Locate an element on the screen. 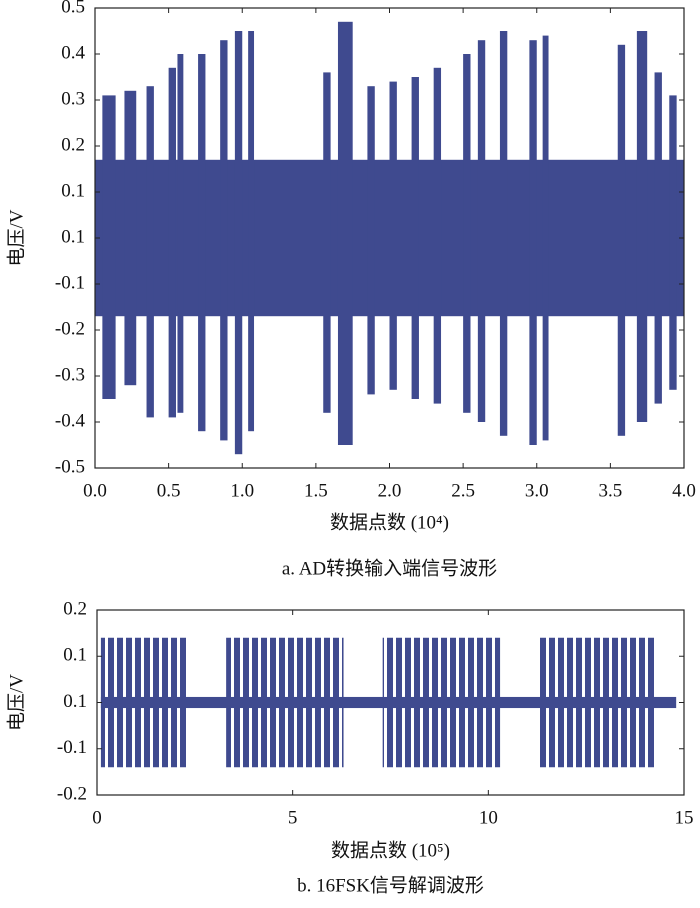 The image size is (700, 908). x-tick-label: 1.0 is located at coordinates (242, 490).